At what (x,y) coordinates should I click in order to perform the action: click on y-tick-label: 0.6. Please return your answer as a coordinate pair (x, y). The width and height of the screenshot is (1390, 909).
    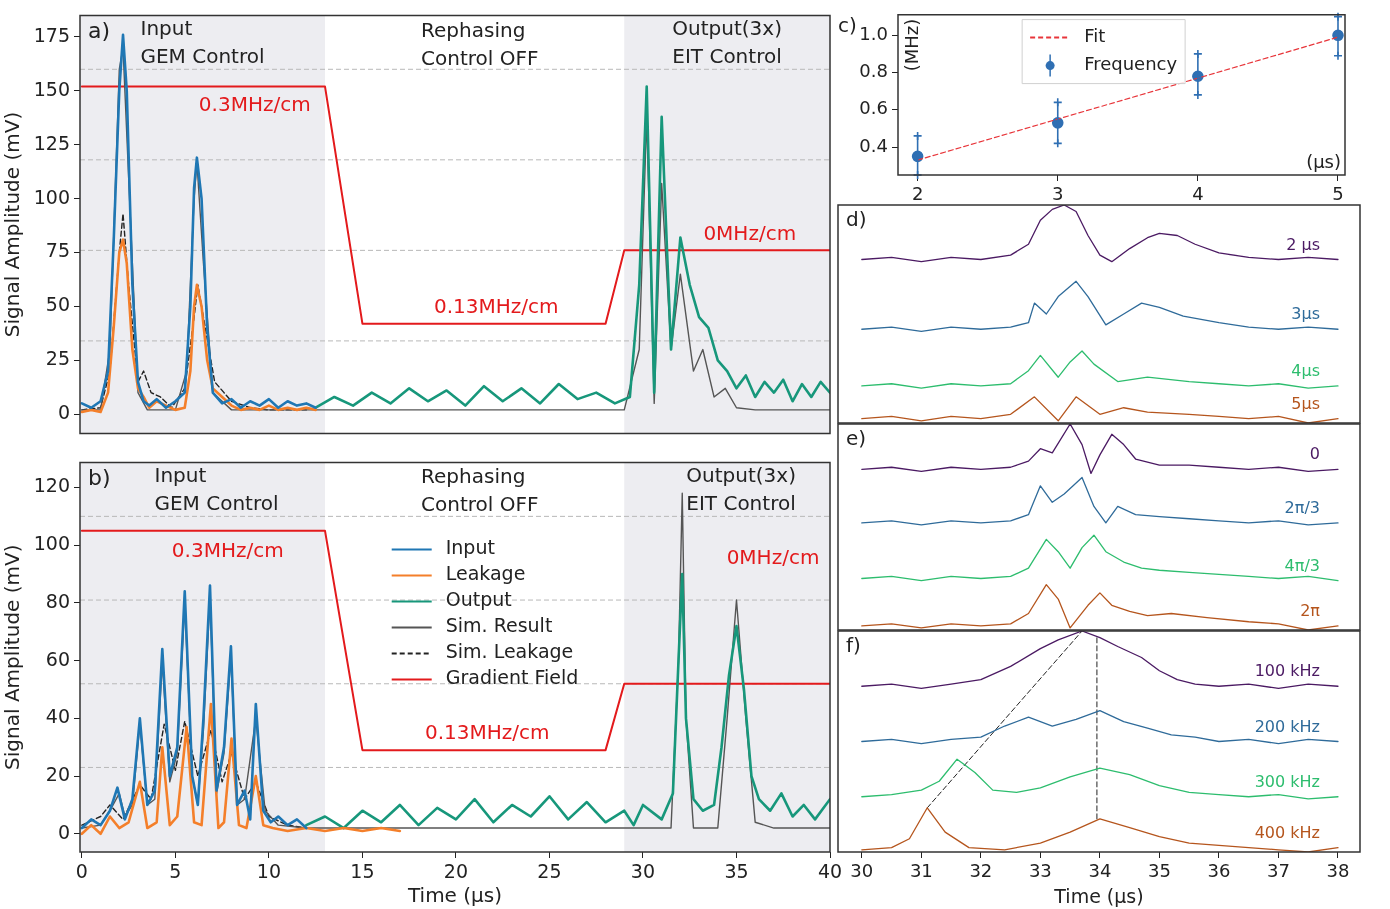
    Looking at the image, I should click on (873, 108).